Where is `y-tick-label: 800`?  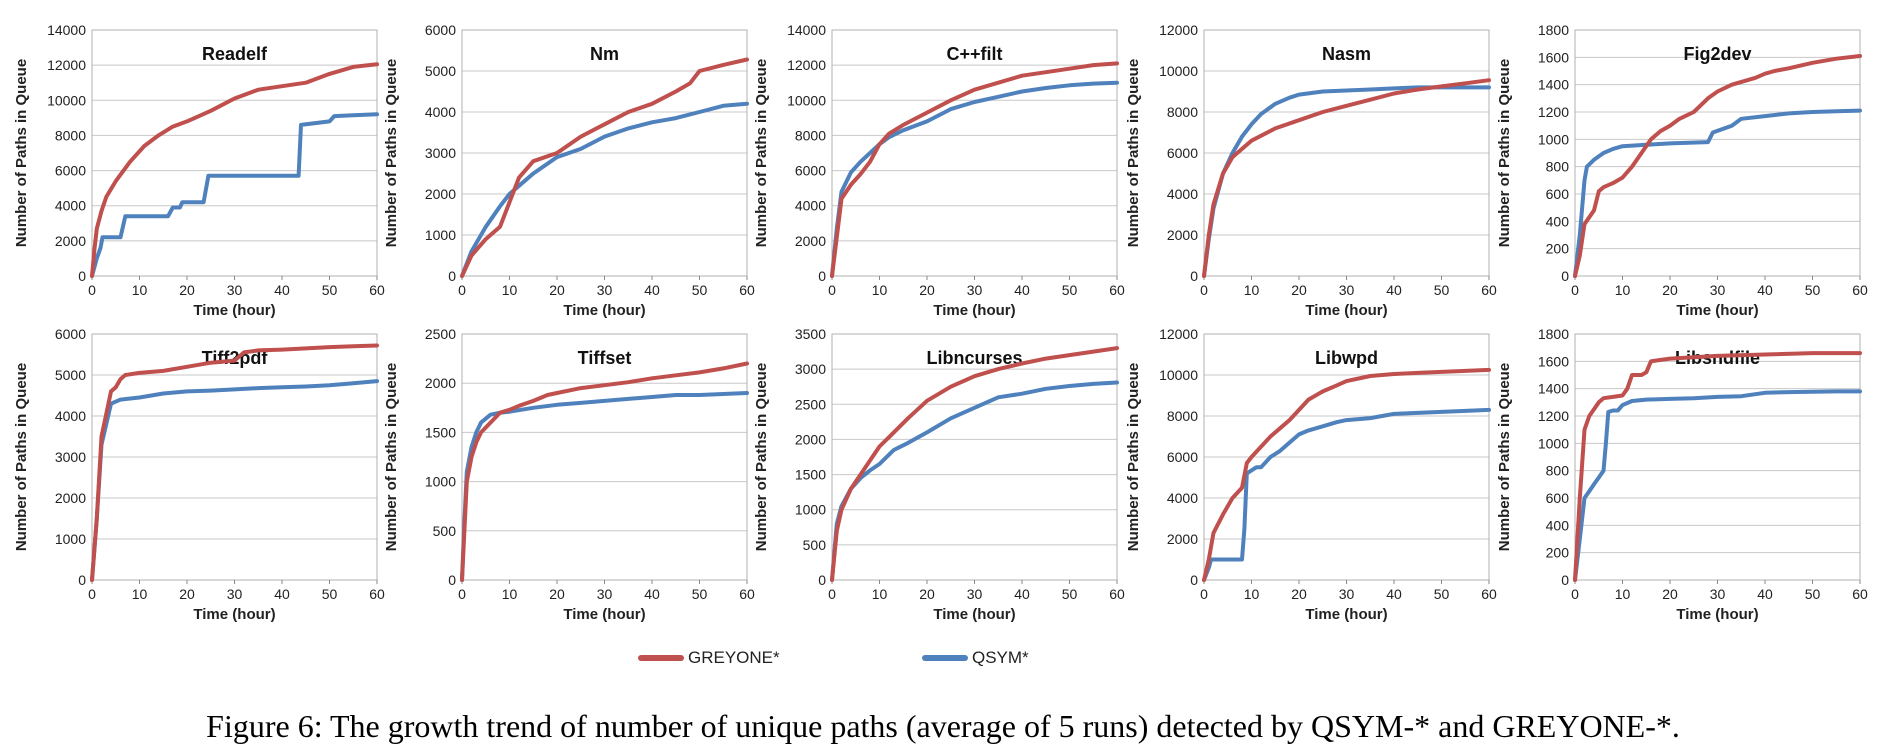 y-tick-label: 800 is located at coordinates (1558, 167).